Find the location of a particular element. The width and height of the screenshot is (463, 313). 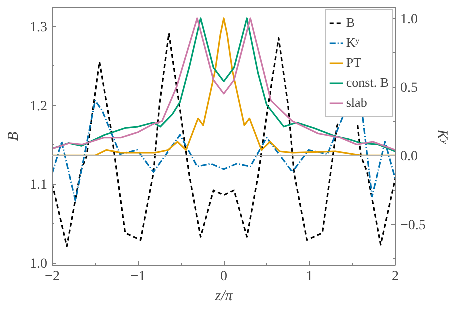

x-axis-title: z/π is located at coordinates (224, 296).